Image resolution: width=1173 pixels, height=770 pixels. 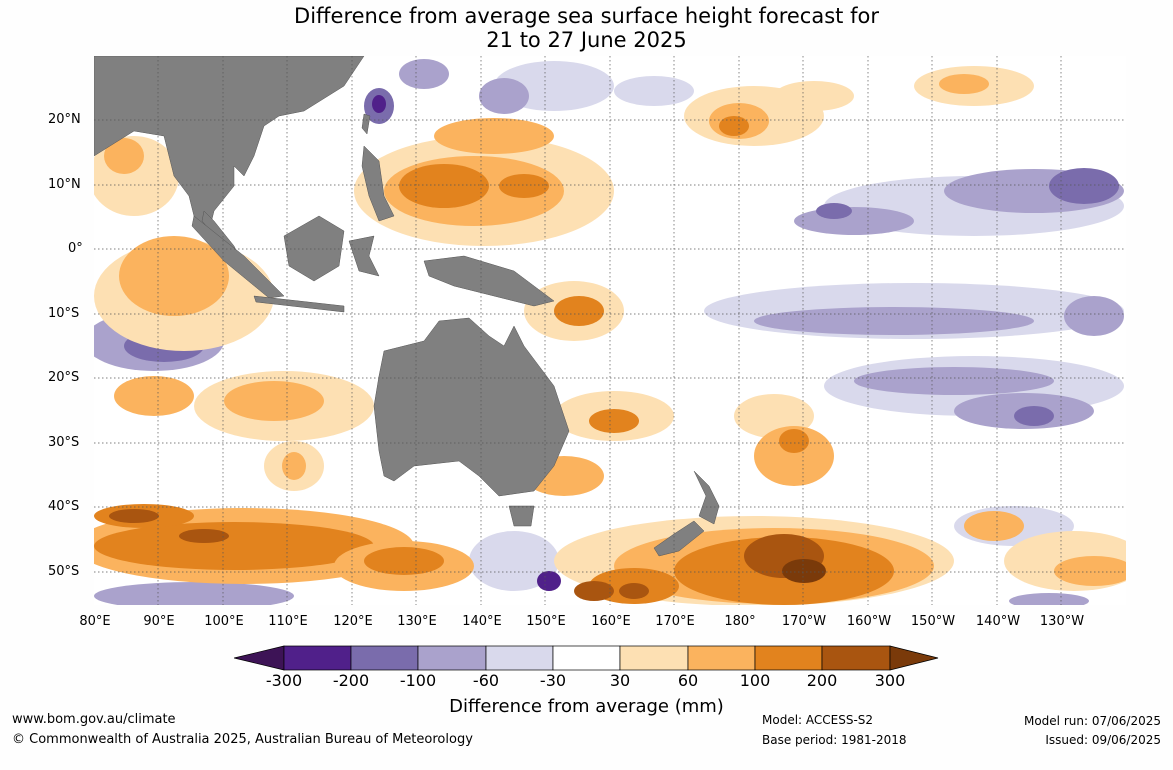 What do you see at coordinates (417, 621) in the screenshot?
I see `lon-label-130e: 130°E` at bounding box center [417, 621].